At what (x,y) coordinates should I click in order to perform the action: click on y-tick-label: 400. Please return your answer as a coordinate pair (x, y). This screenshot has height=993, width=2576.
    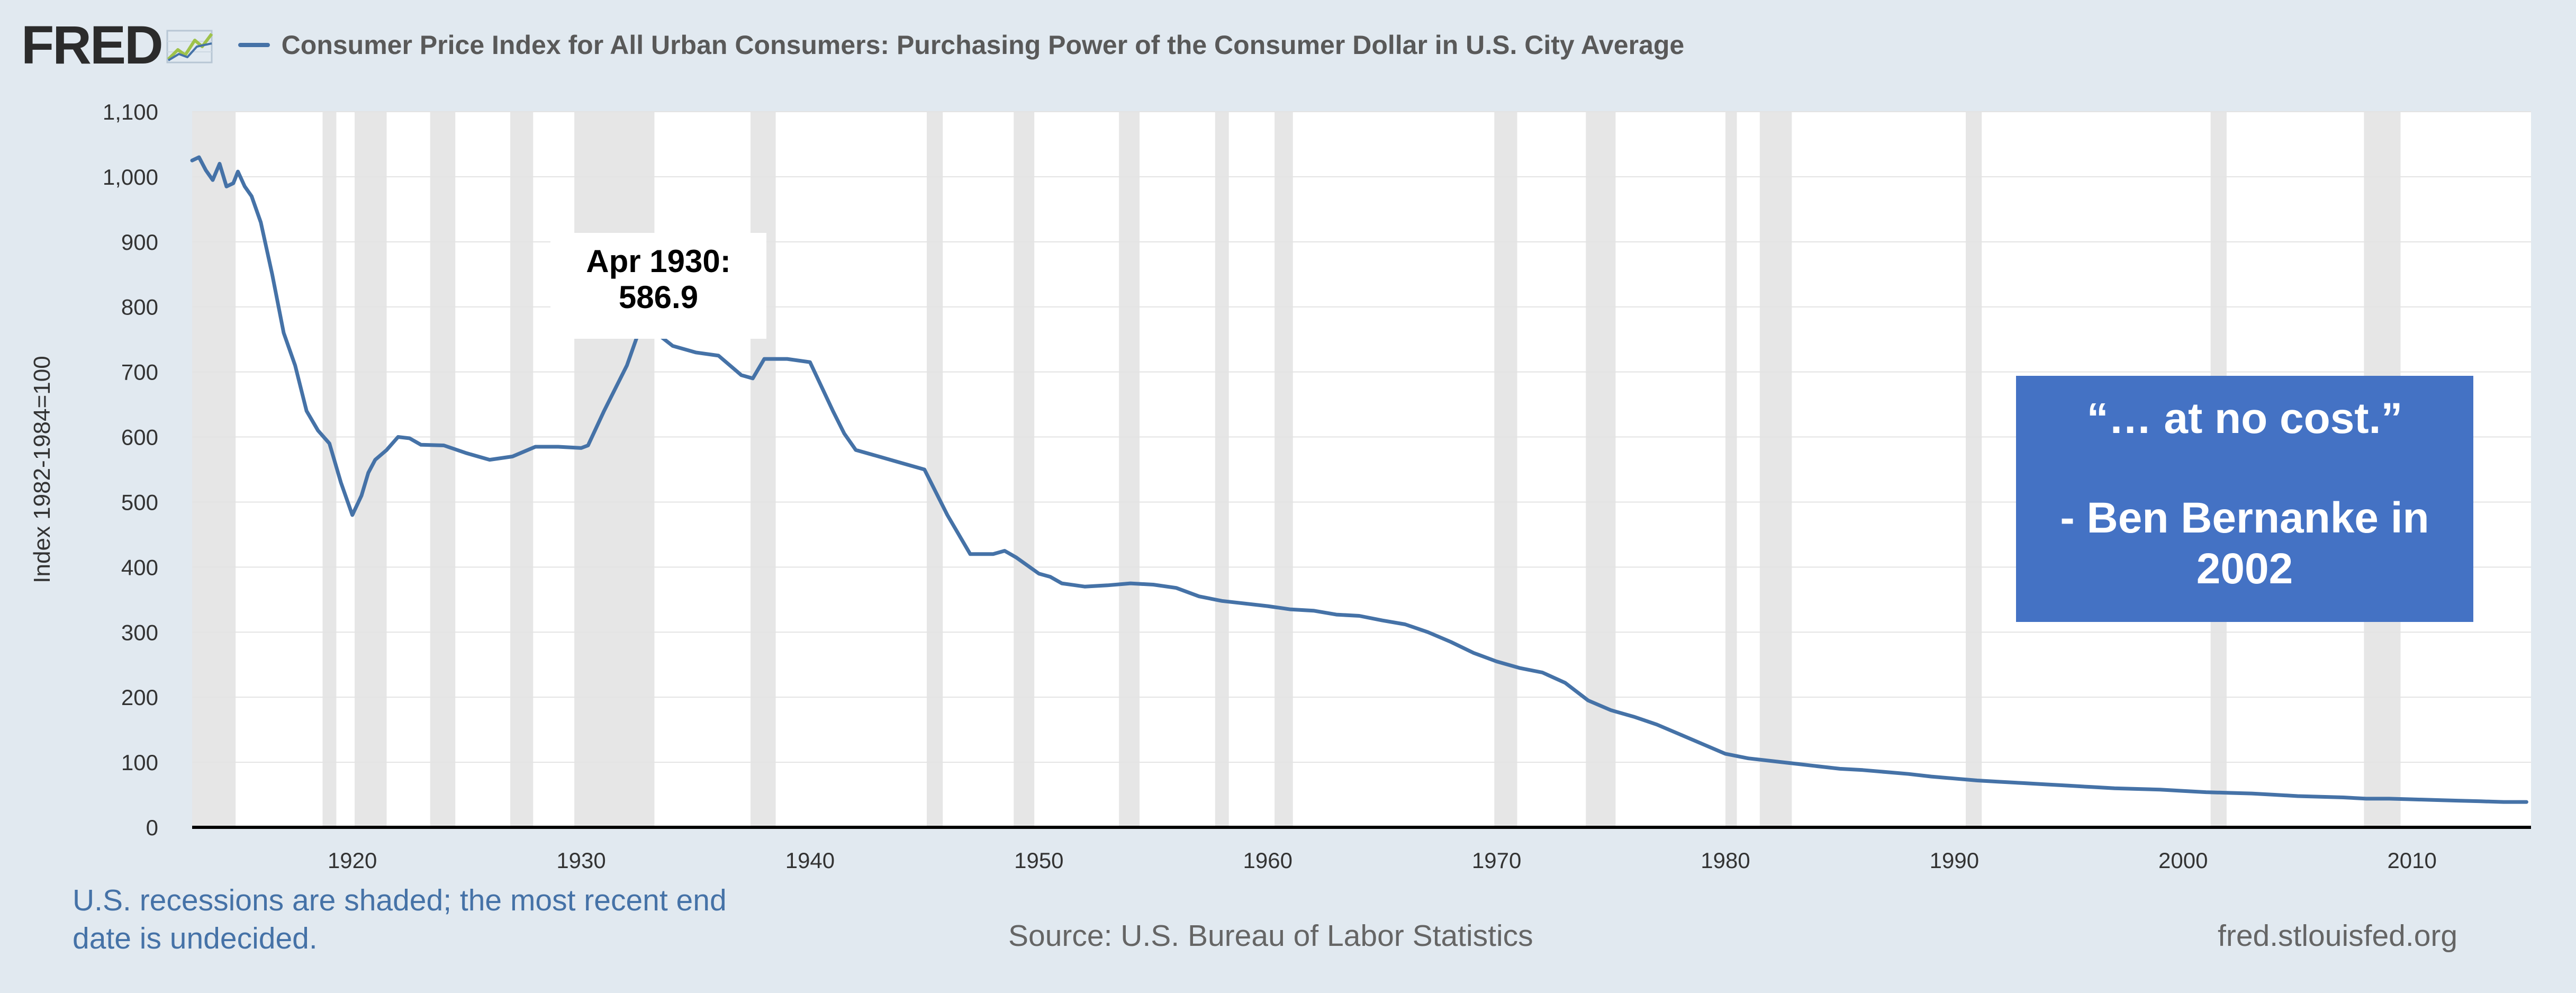
    Looking at the image, I should click on (139, 568).